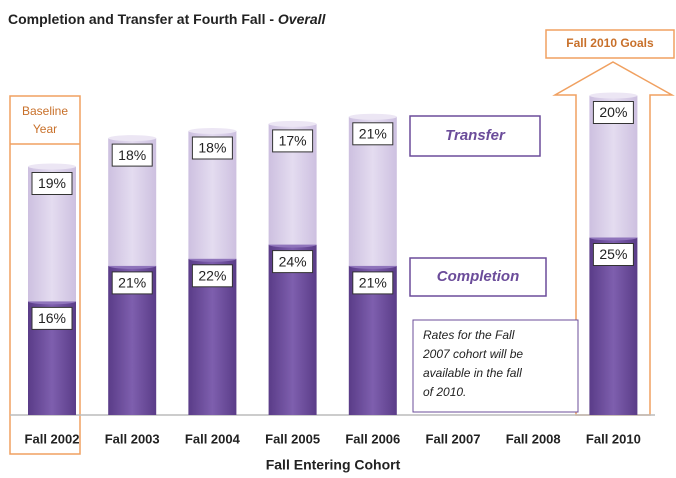  I want to click on note: of 2010., so click(444, 392).